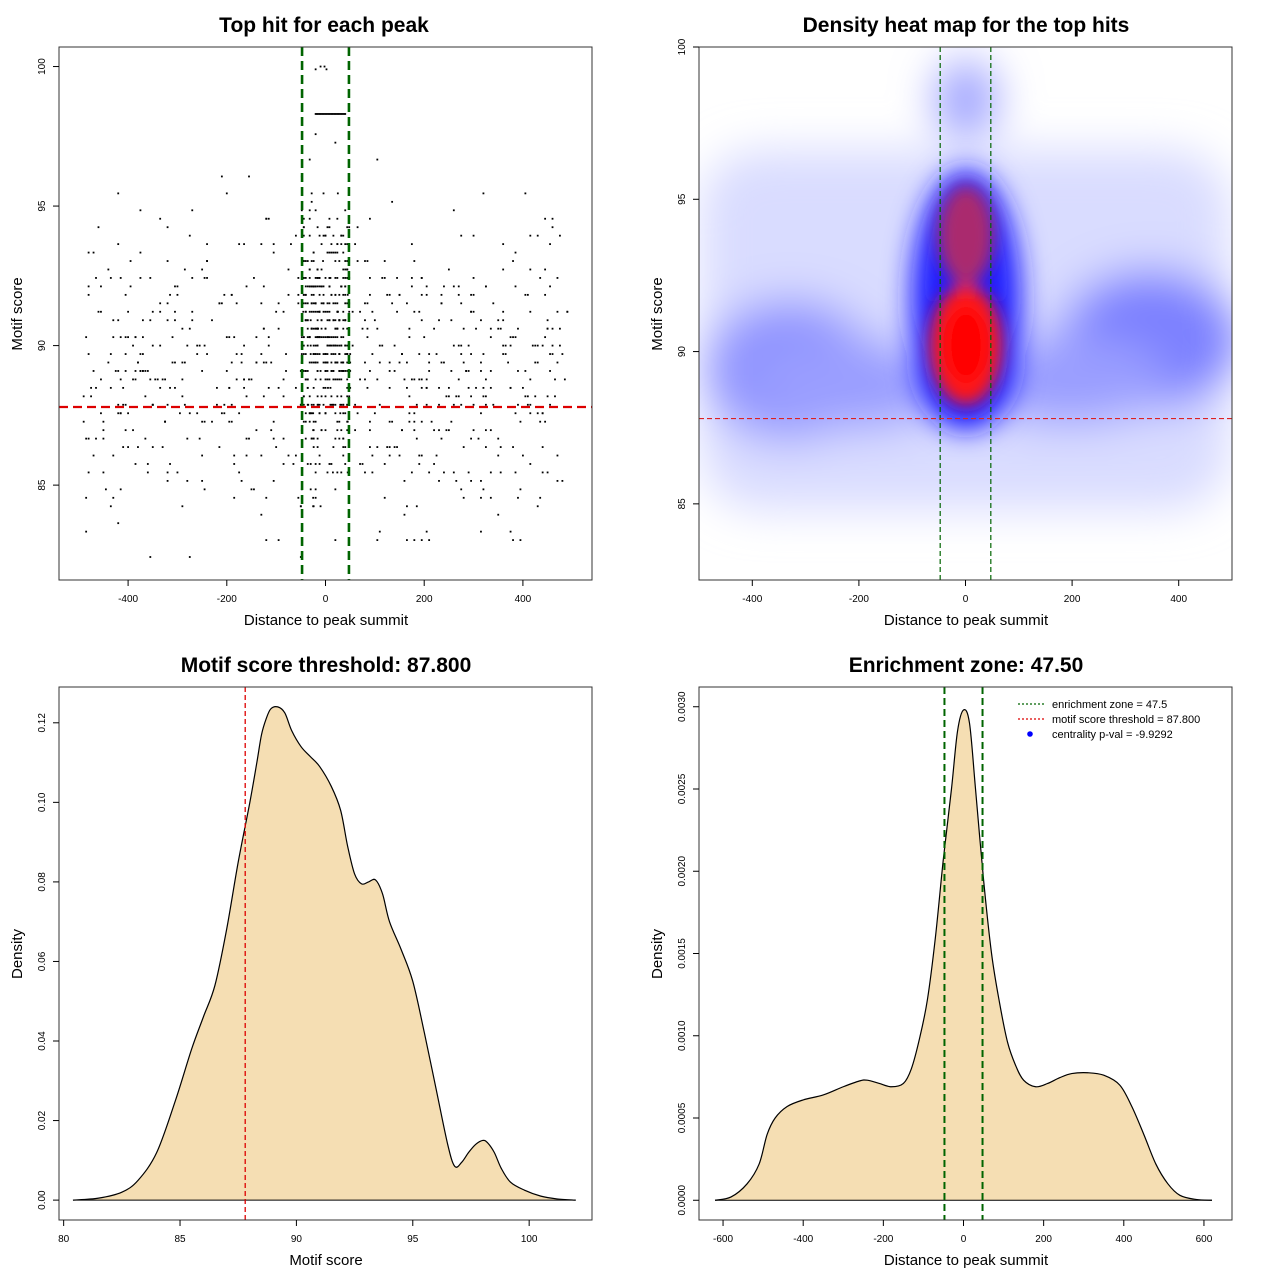  What do you see at coordinates (42, 1200) in the screenshot?
I see `y-tick-label: 0.00` at bounding box center [42, 1200].